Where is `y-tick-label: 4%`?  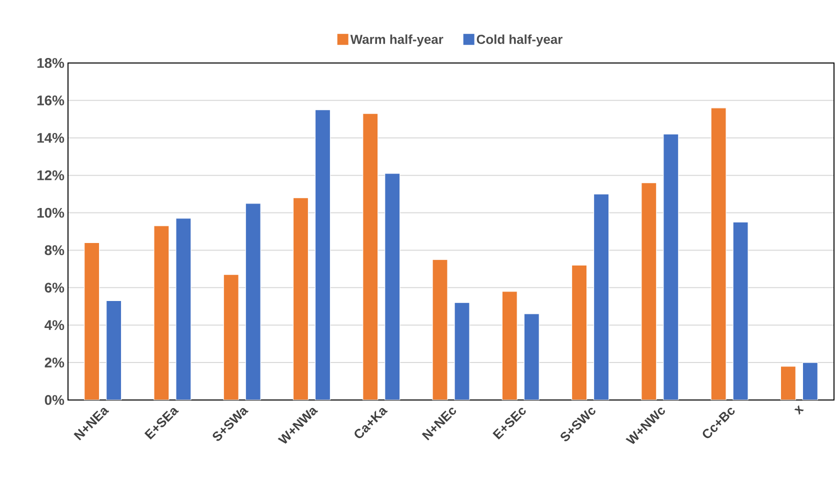 y-tick-label: 4% is located at coordinates (54, 325).